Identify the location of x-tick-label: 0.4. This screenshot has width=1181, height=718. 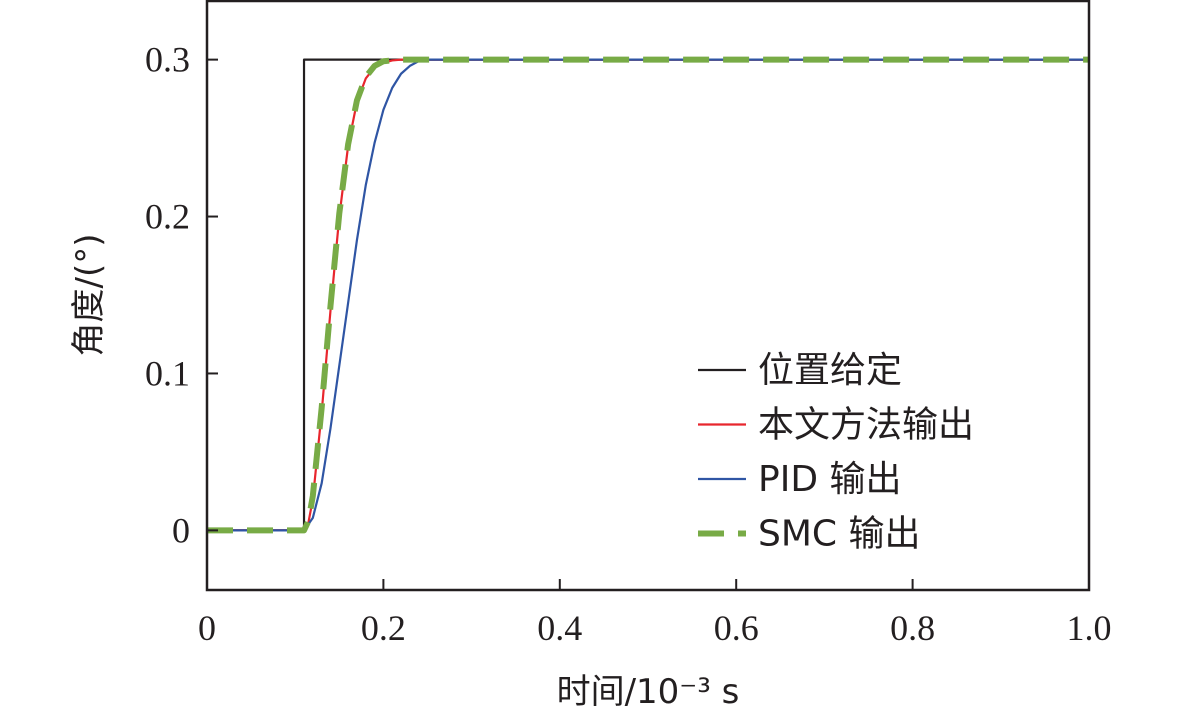
(559, 628).